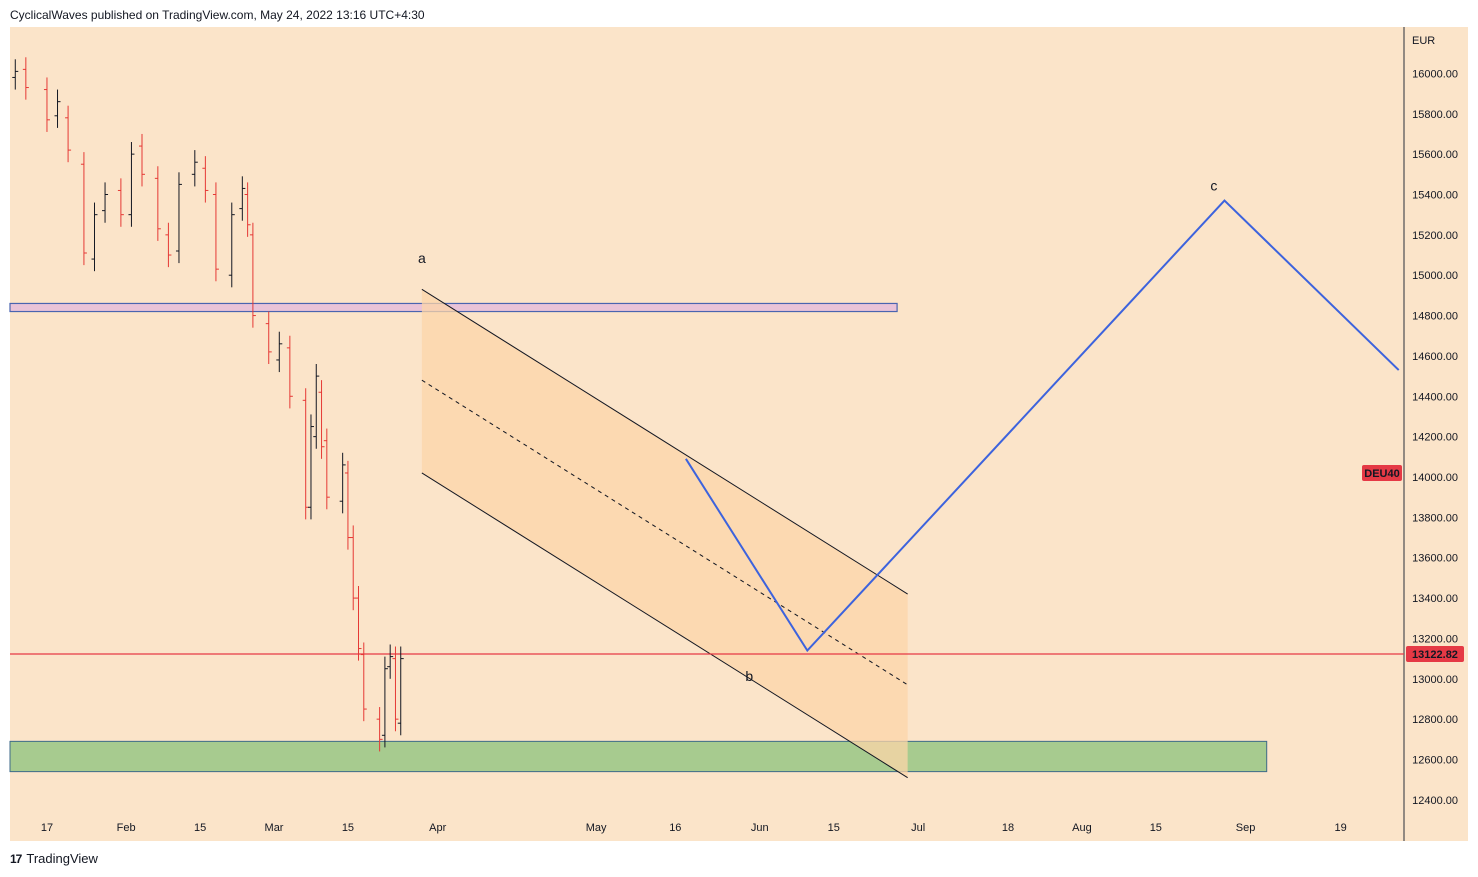 Image resolution: width=1478 pixels, height=877 pixels. What do you see at coordinates (126, 828) in the screenshot?
I see `x-tick-label: Feb` at bounding box center [126, 828].